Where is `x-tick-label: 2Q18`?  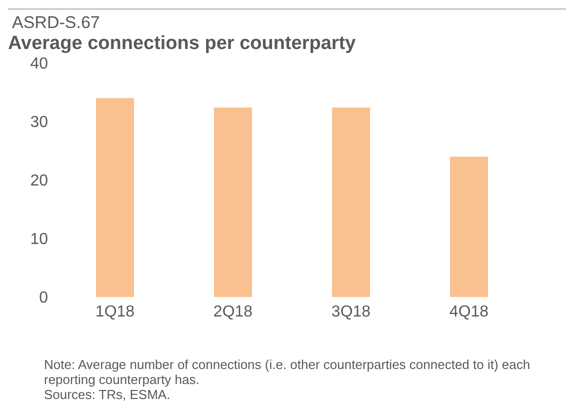
x-tick-label: 2Q18 is located at coordinates (233, 311).